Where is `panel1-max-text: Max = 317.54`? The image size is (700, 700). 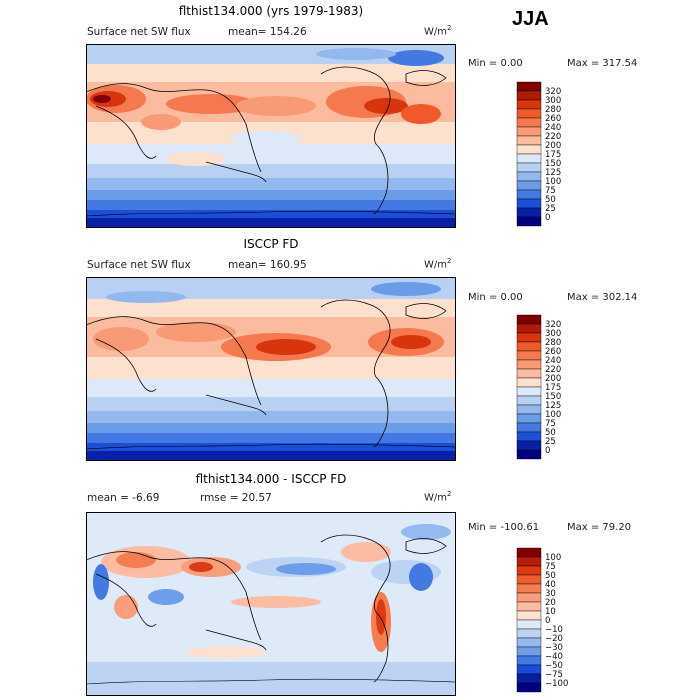 panel1-max-text: Max = 317.54 is located at coordinates (602, 63).